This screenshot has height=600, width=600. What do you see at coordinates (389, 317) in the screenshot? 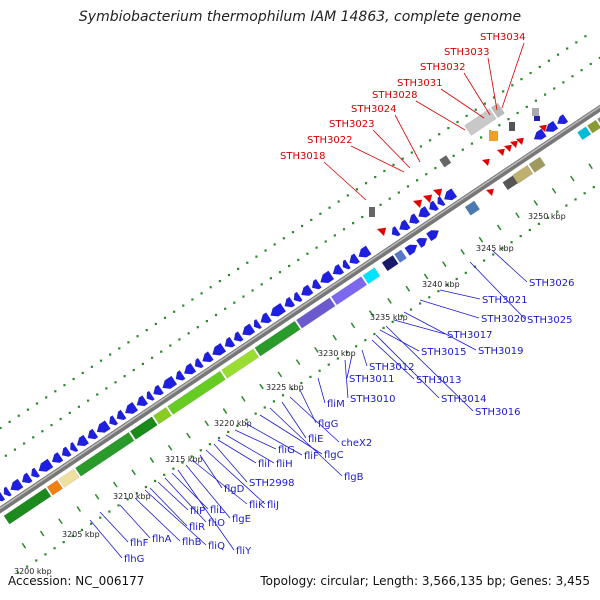
I see `scale-label: 3235 kbp` at bounding box center [389, 317].